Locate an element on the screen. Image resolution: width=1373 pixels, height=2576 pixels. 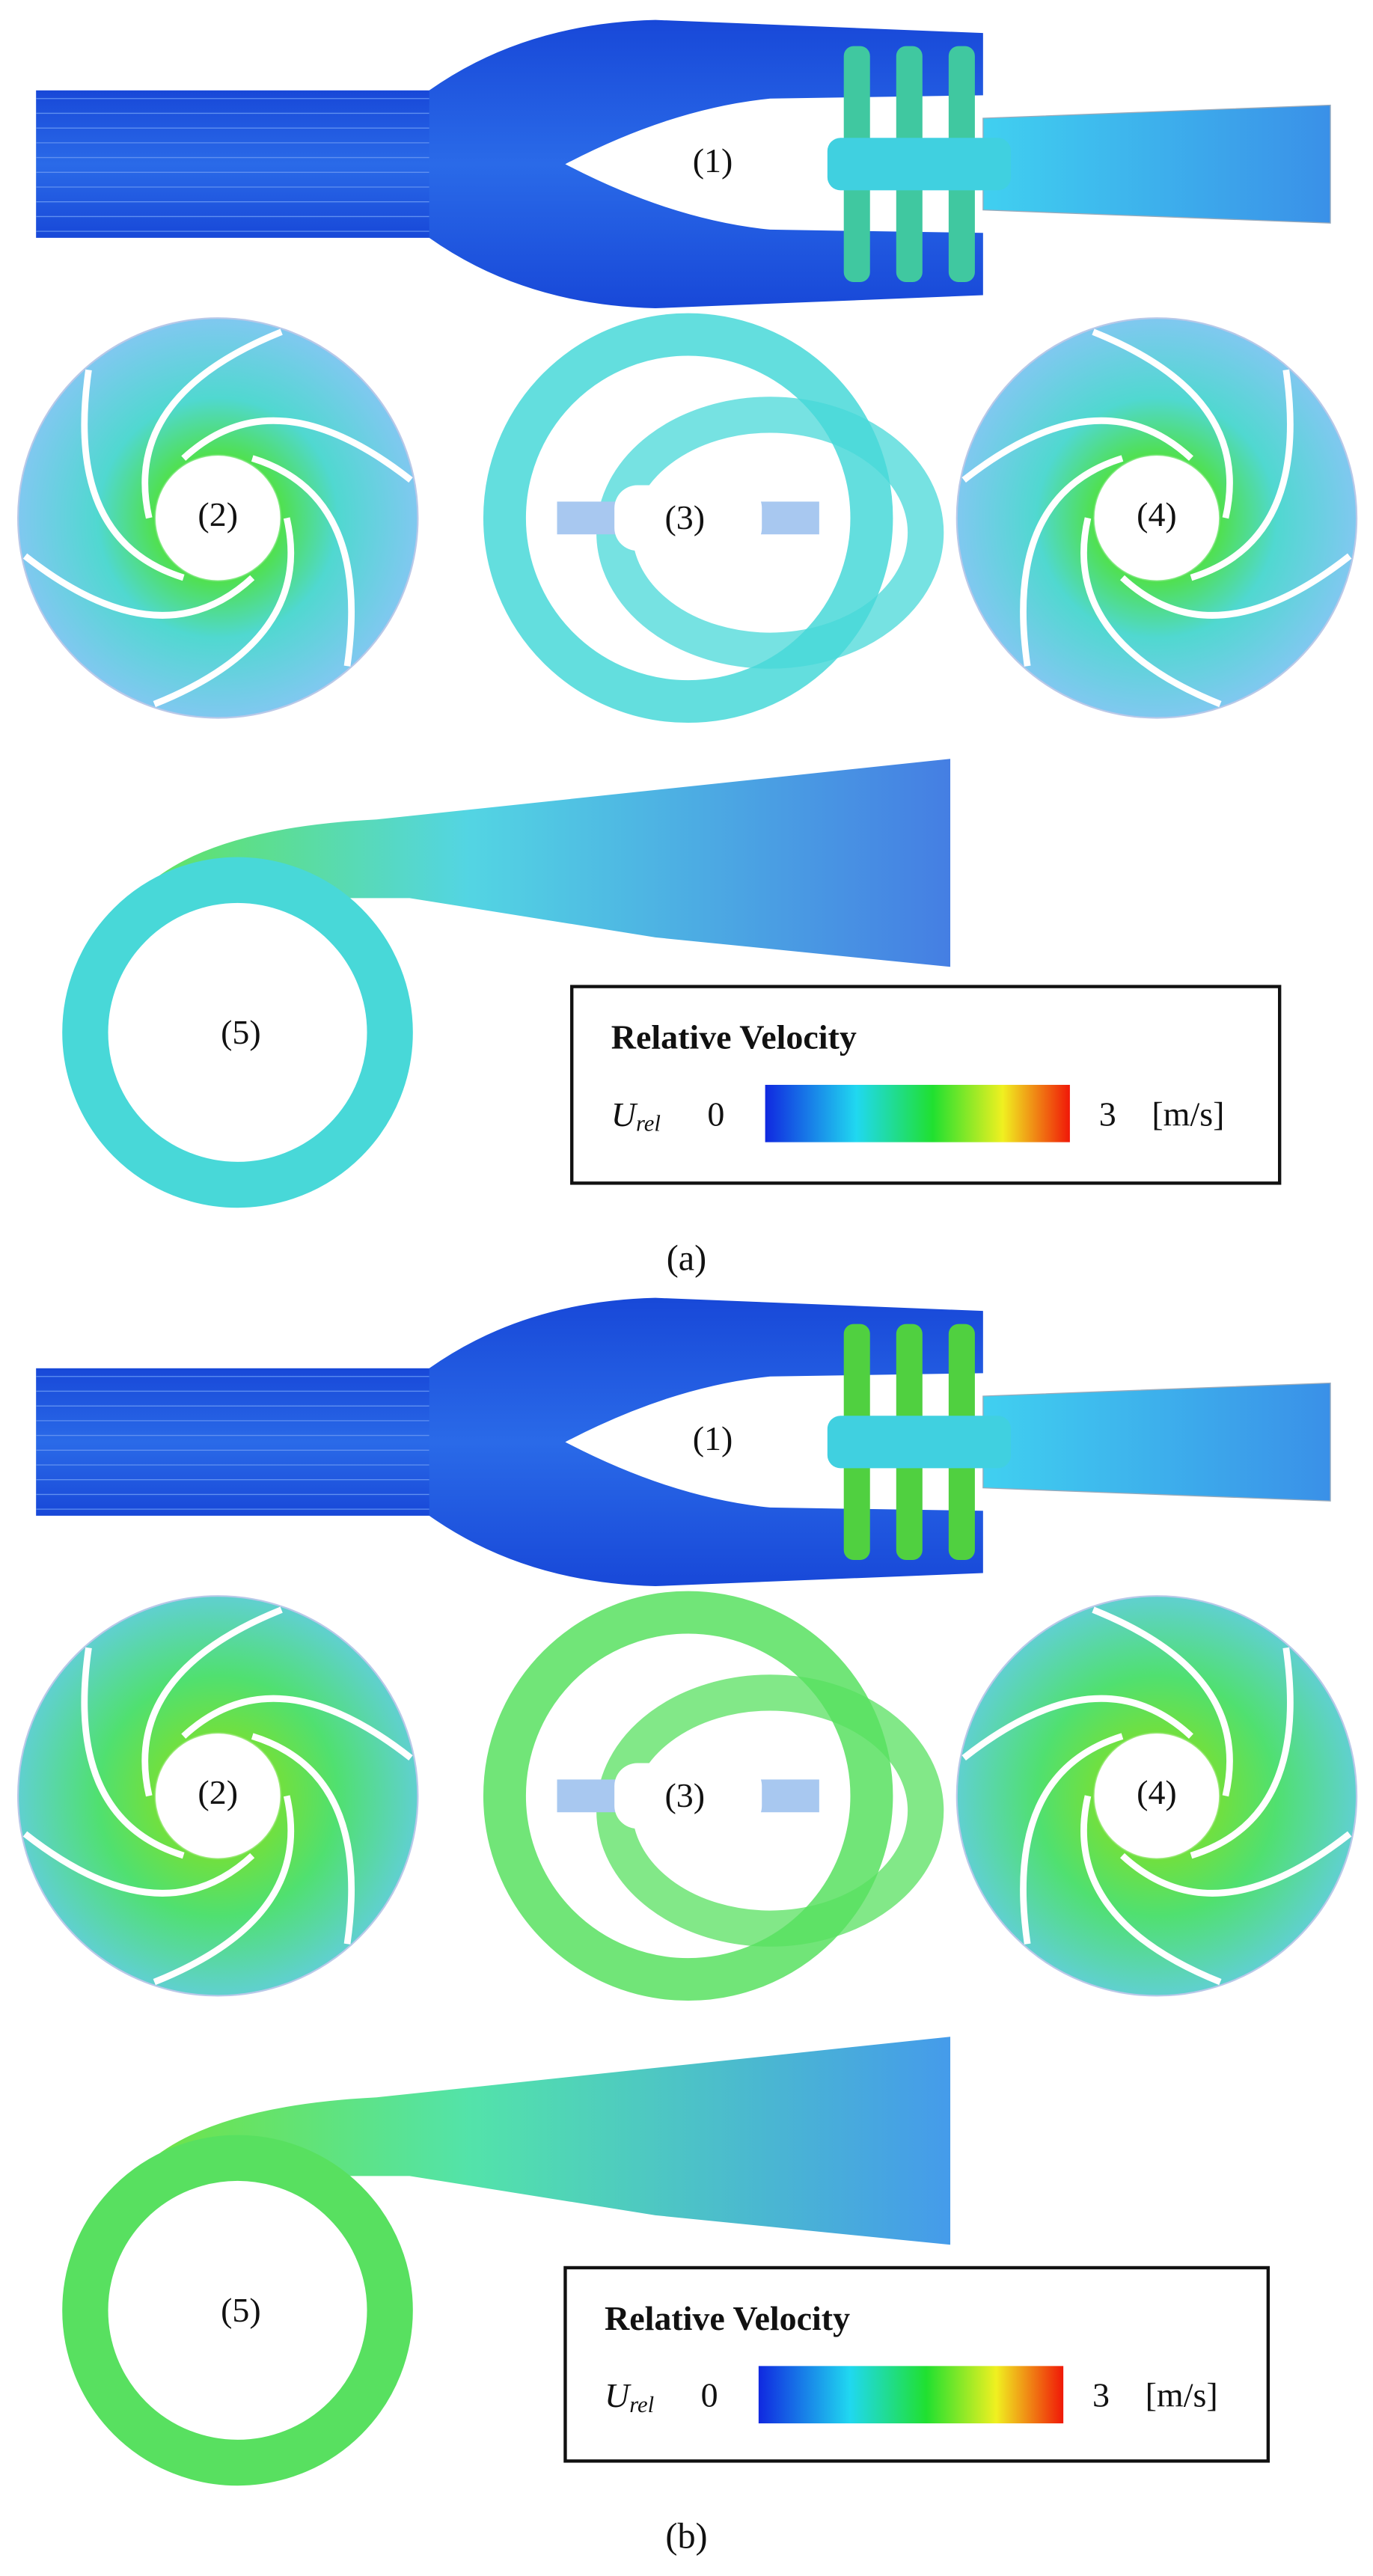
legend-box is located at coordinates (916, 2364).